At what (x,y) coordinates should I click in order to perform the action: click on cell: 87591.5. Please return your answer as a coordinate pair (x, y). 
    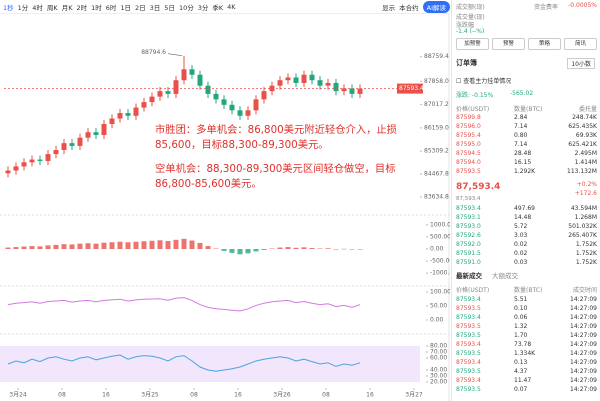
    Looking at the image, I should click on (468, 253).